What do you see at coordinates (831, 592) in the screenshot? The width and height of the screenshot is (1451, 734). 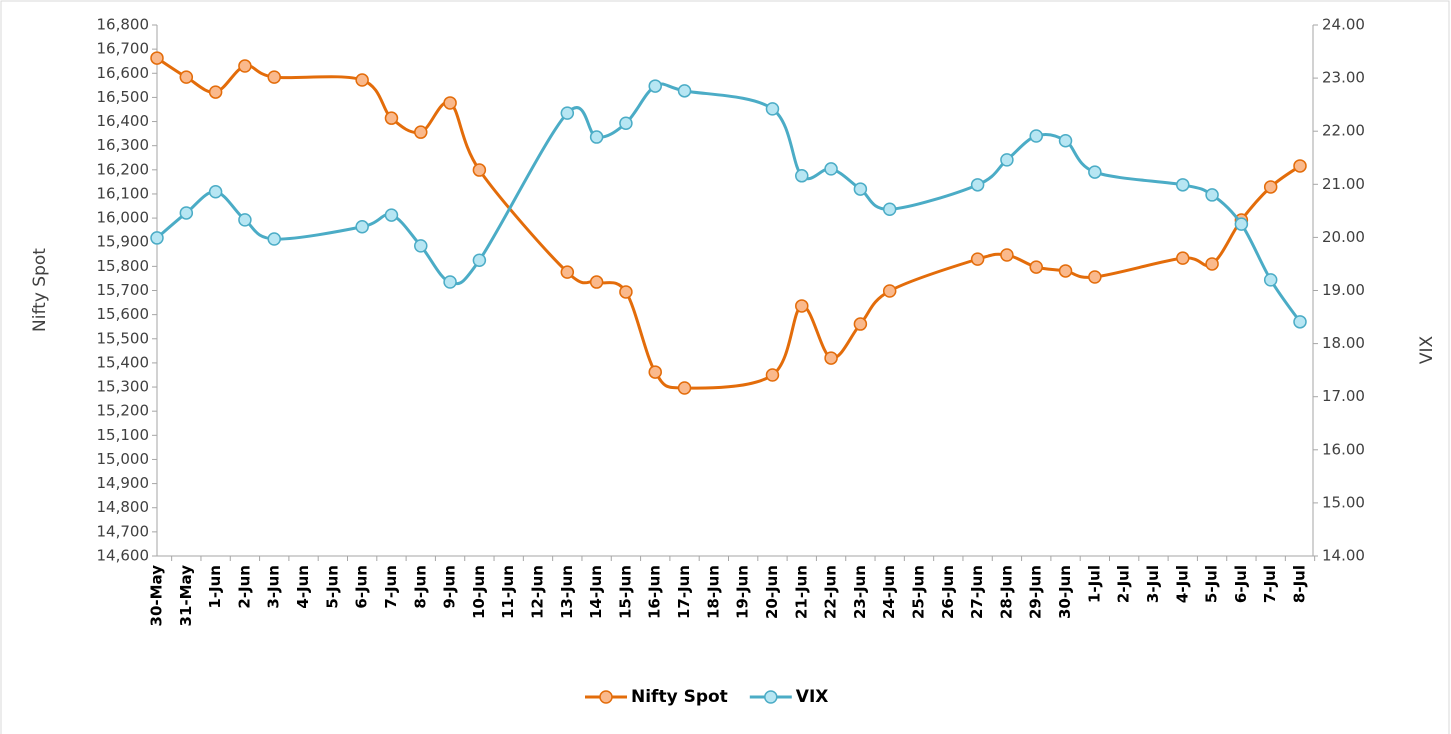 I see `x-tick-label: 22-Jun` at bounding box center [831, 592].